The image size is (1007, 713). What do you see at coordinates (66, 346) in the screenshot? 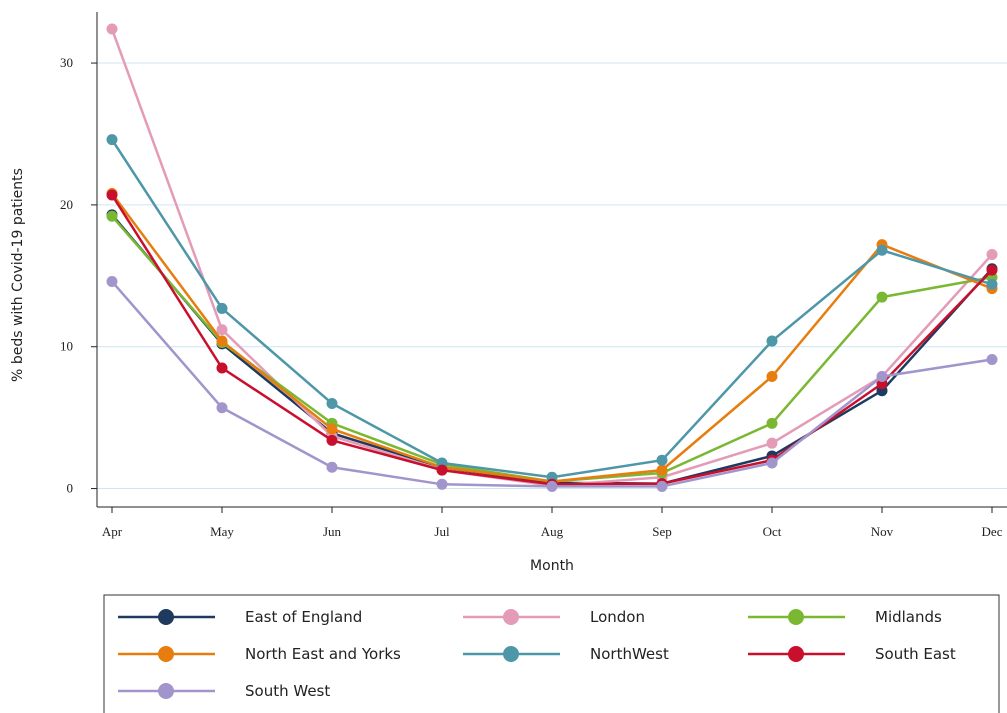
I see `y-tick-label: 10` at bounding box center [66, 346].